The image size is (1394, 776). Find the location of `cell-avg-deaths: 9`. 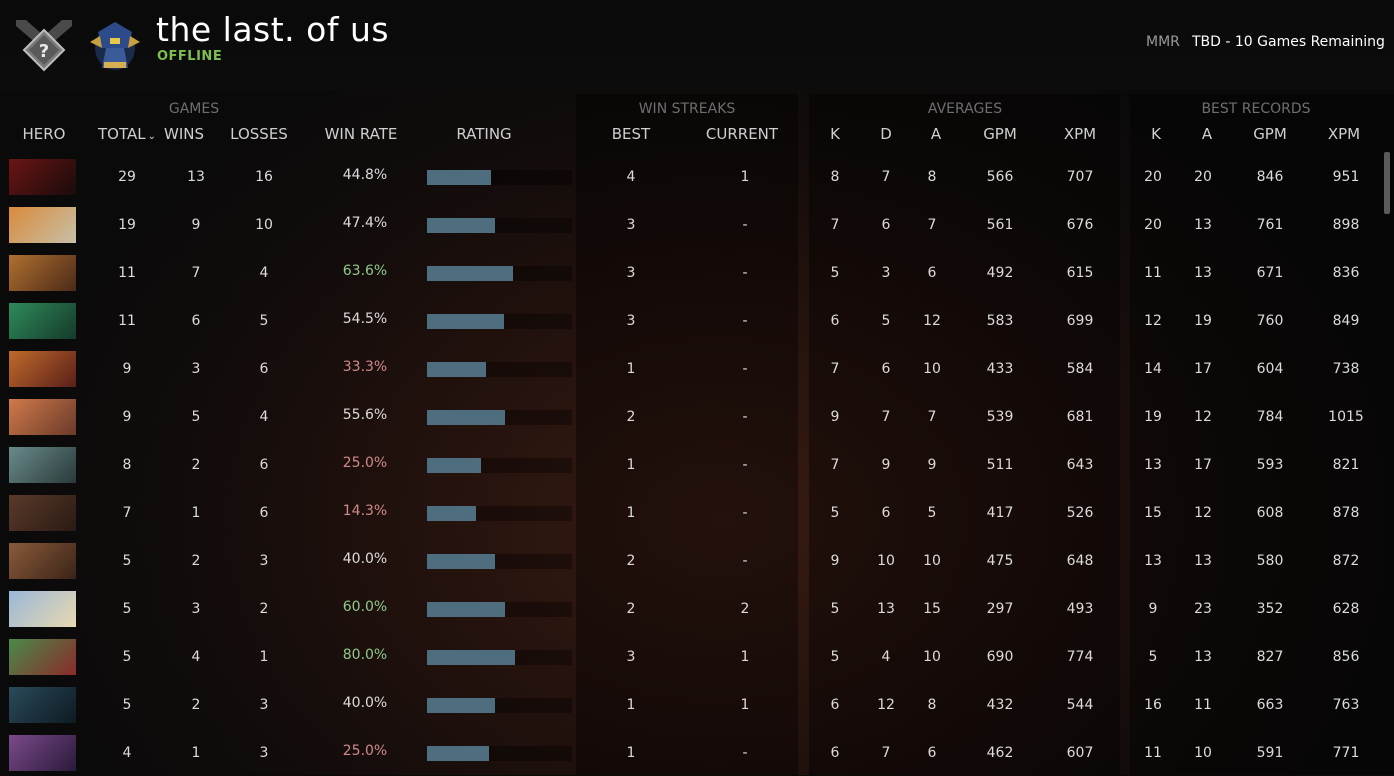

cell-avg-deaths: 9 is located at coordinates (886, 465).